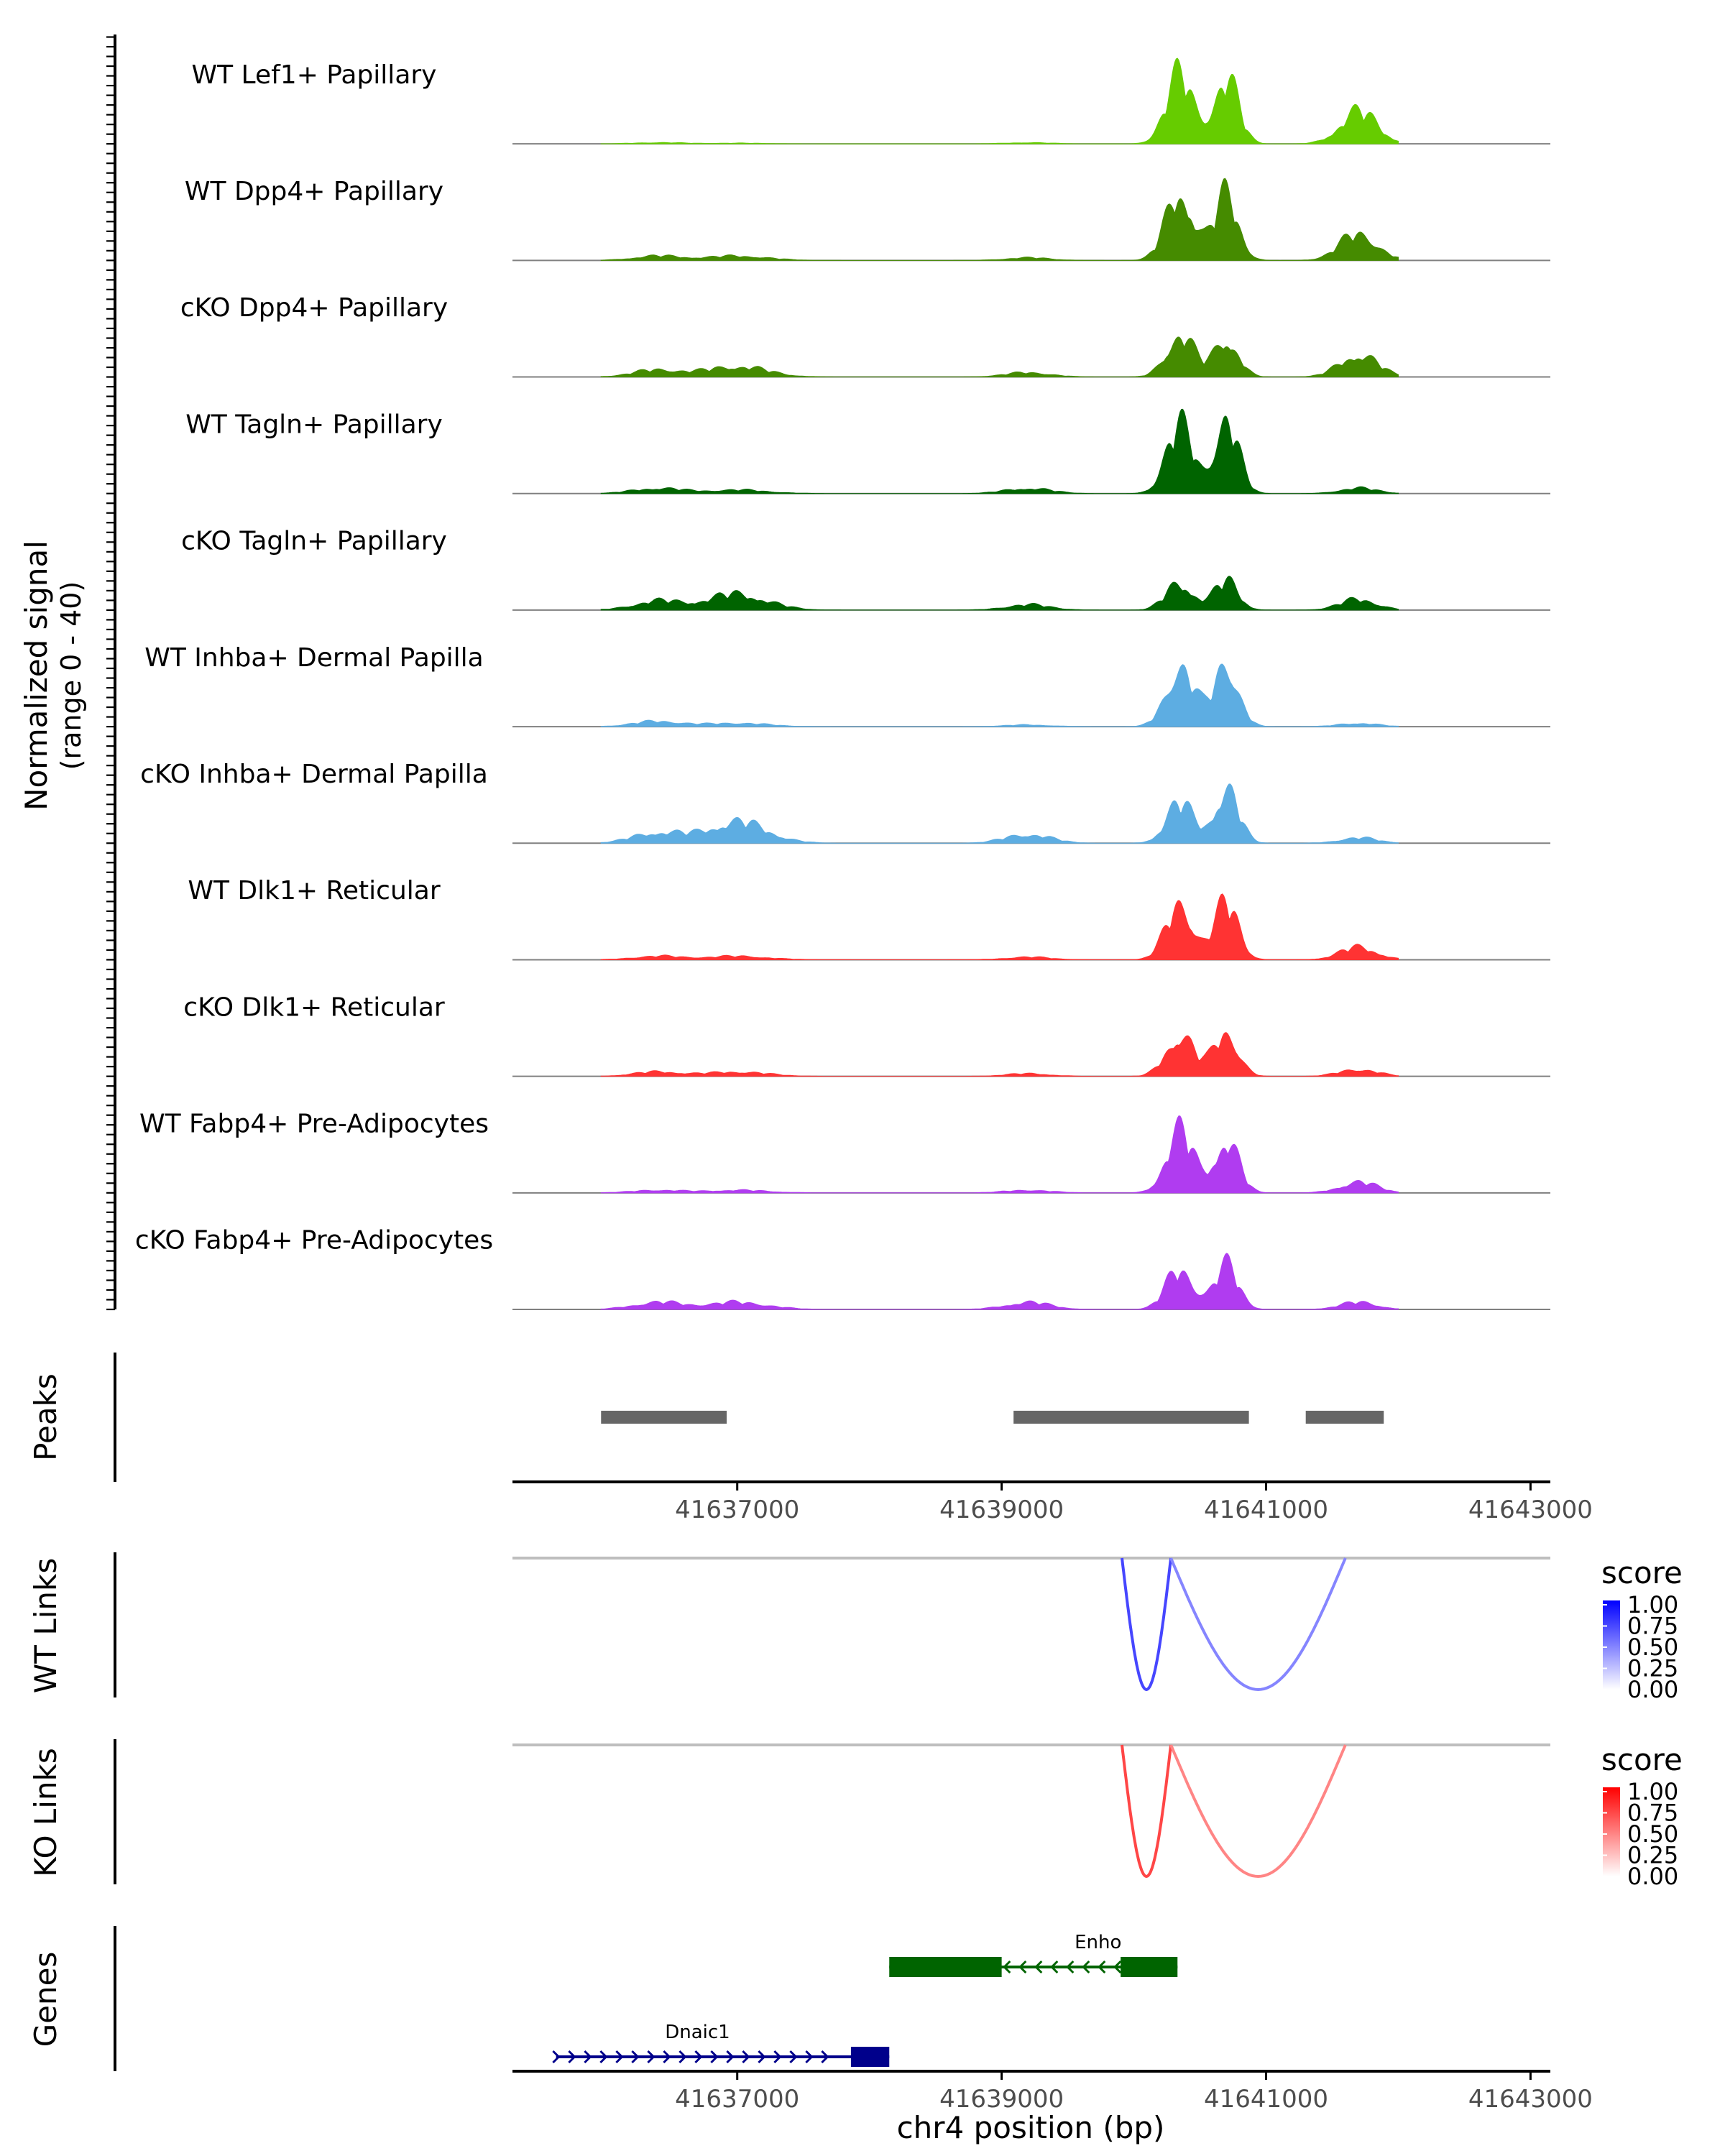 This screenshot has height=2156, width=1725. I want to click on ko-links-label: KO Links, so click(45, 1812).